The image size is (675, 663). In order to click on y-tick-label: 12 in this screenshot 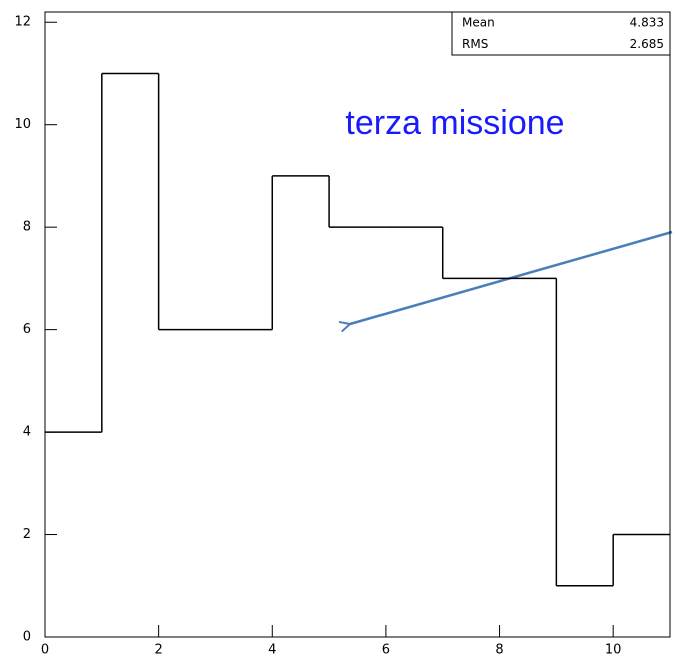, I will do `click(22, 22)`.